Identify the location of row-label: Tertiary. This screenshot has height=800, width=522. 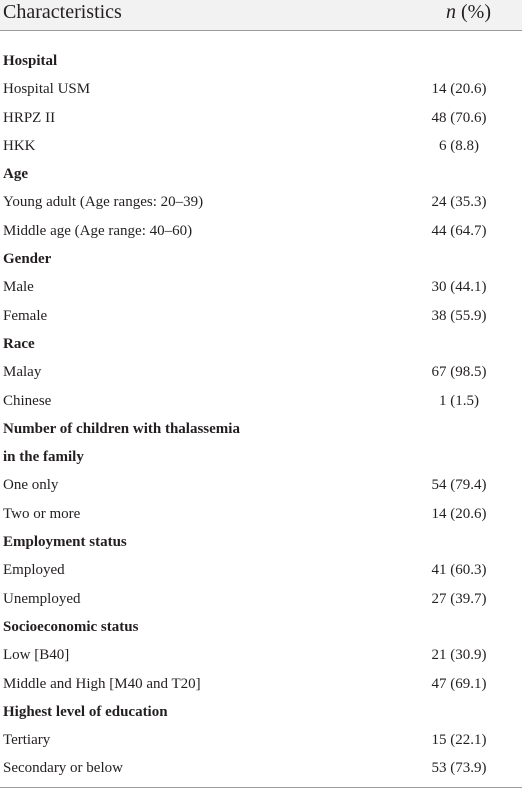
(27, 740).